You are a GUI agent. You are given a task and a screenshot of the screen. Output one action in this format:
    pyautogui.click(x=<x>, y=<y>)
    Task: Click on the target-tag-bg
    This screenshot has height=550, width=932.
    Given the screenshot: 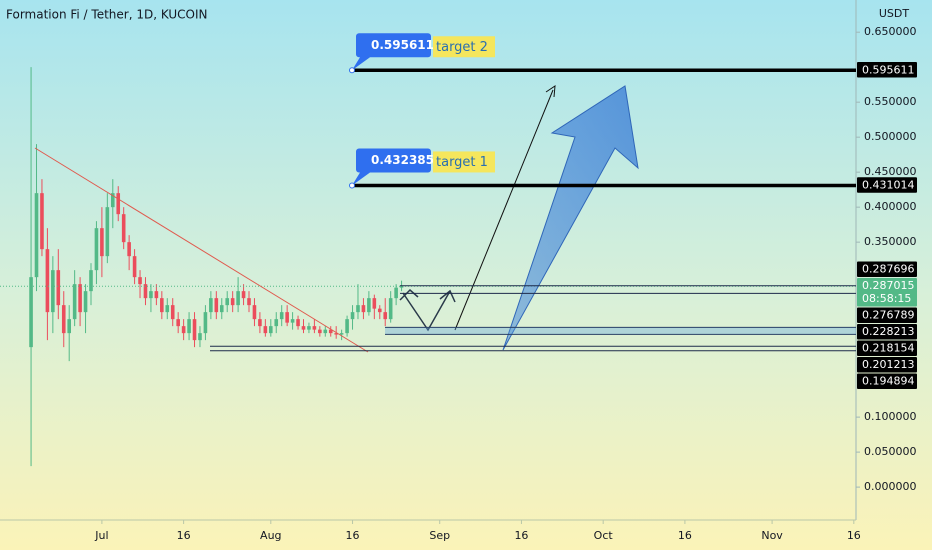 What is the action you would take?
    pyautogui.click(x=887, y=70)
    